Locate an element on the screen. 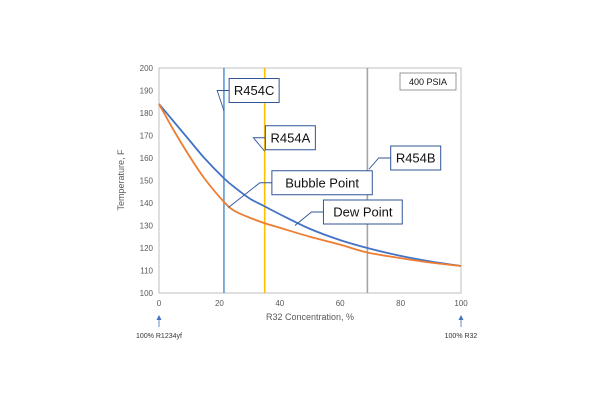 The width and height of the screenshot is (600, 400). callout-r454c: R454C is located at coordinates (248, 94).